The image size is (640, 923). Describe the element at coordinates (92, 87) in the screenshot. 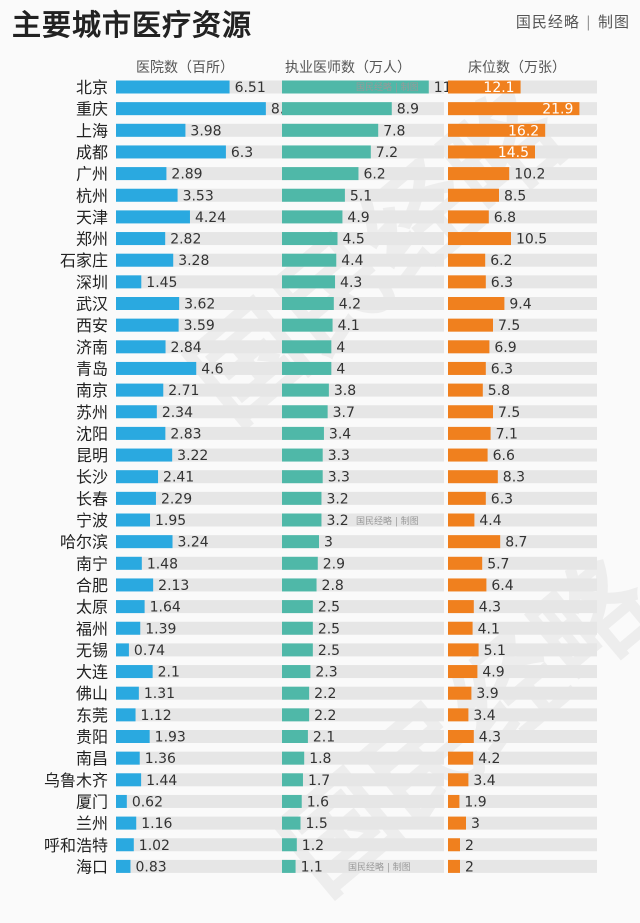

I see `city-label: 北京` at that location.